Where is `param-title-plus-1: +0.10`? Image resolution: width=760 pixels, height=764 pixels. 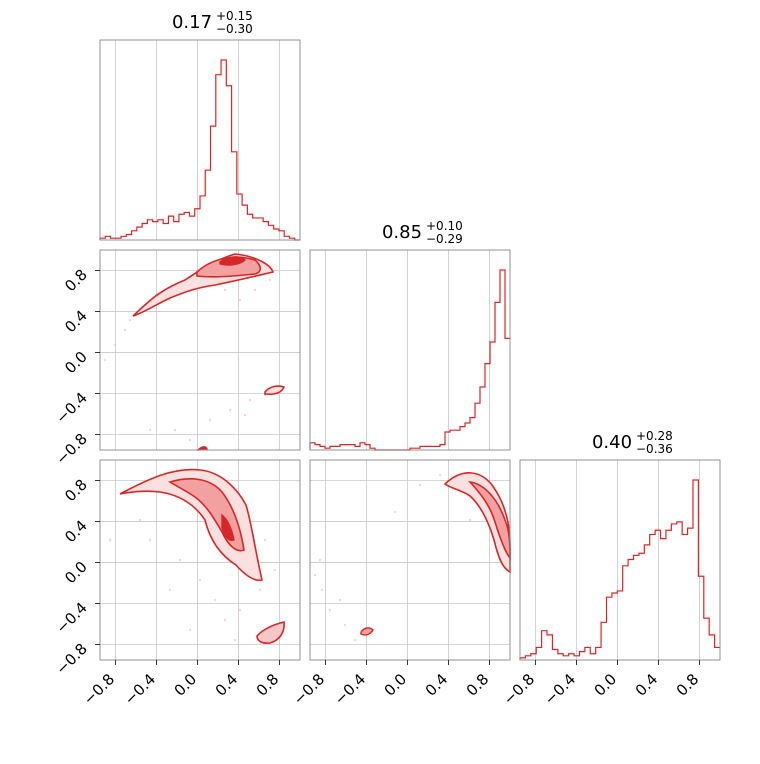
param-title-plus-1: +0.10 is located at coordinates (444, 226).